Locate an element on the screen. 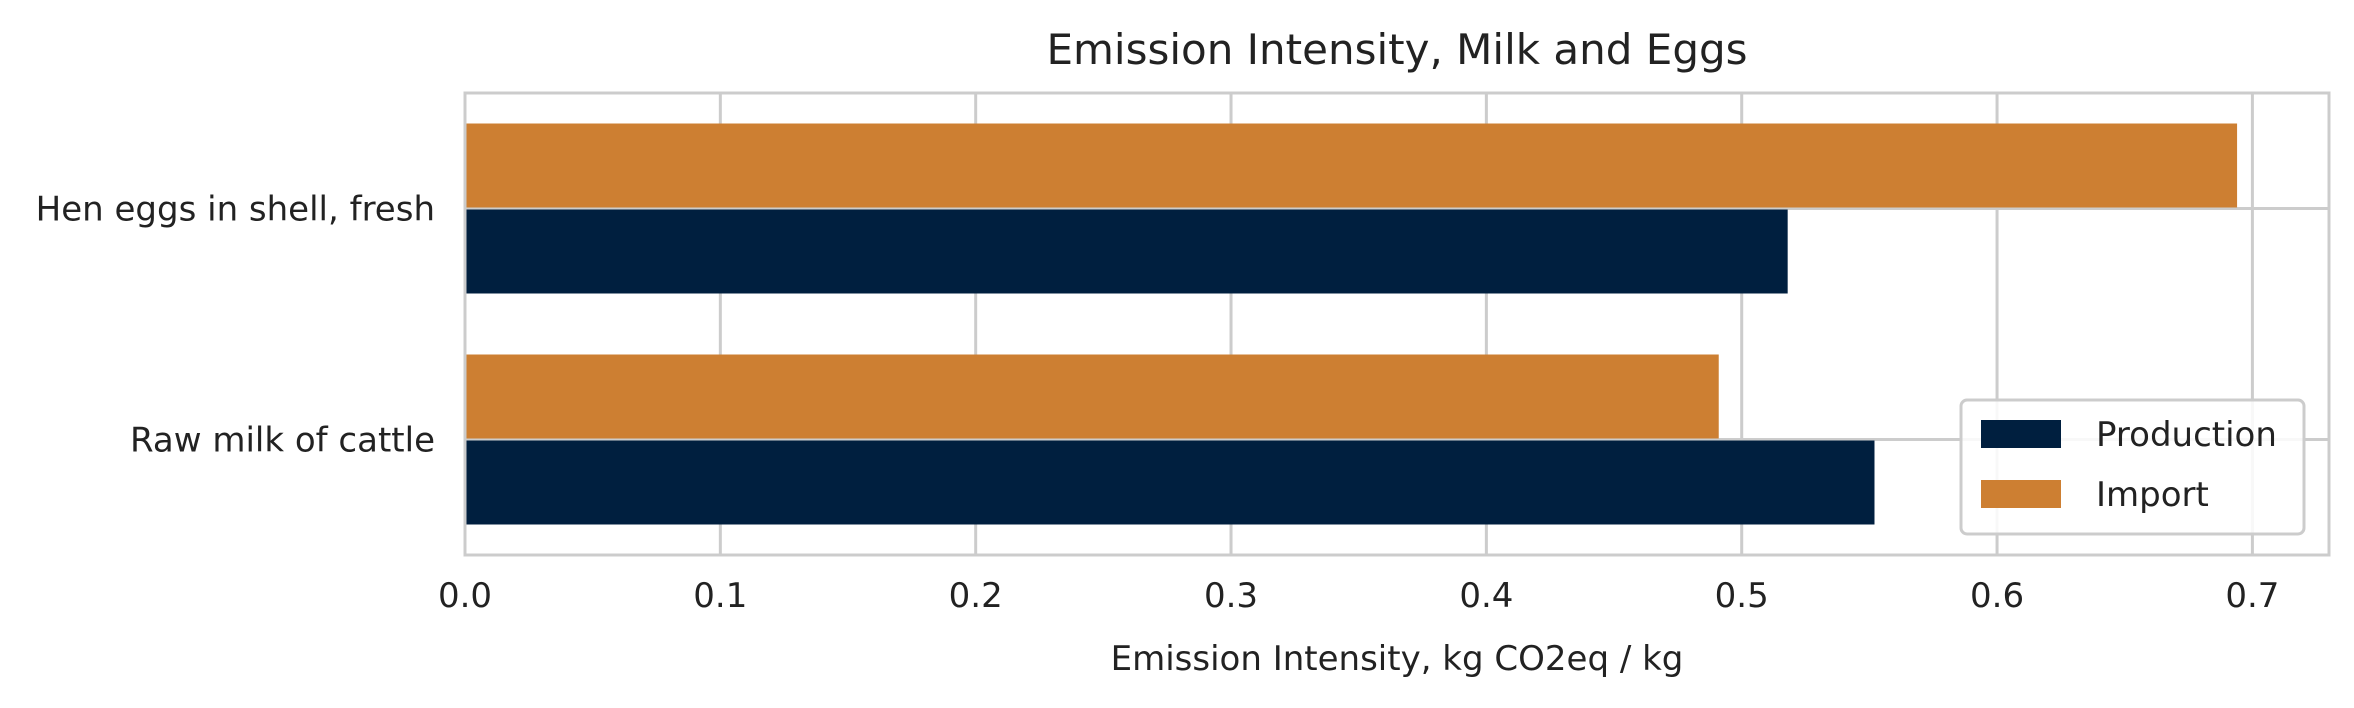  x-tick-label: 0.5 is located at coordinates (1742, 596).